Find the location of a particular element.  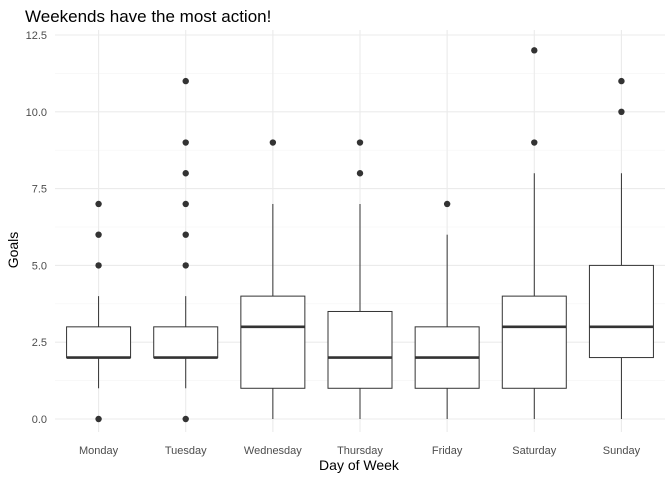

y-tick-labels: 0.0 2.5 5.0 7.5 10.0 12.5 is located at coordinates (36, 228).